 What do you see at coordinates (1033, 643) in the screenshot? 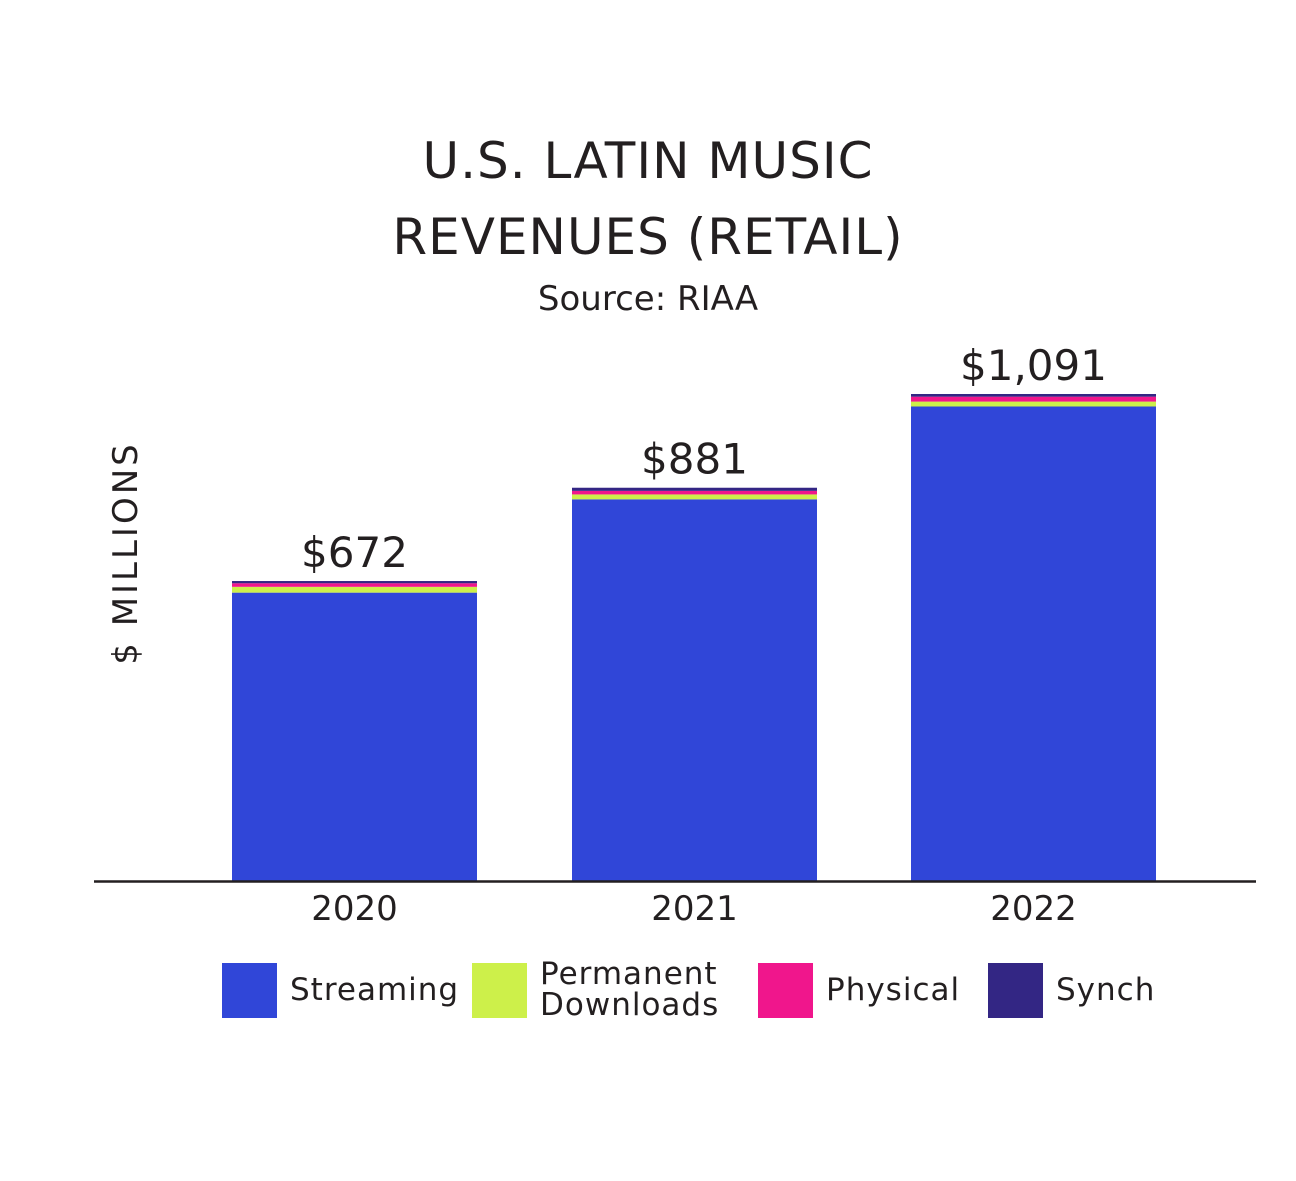
I see `bar-streaming-2022` at bounding box center [1033, 643].